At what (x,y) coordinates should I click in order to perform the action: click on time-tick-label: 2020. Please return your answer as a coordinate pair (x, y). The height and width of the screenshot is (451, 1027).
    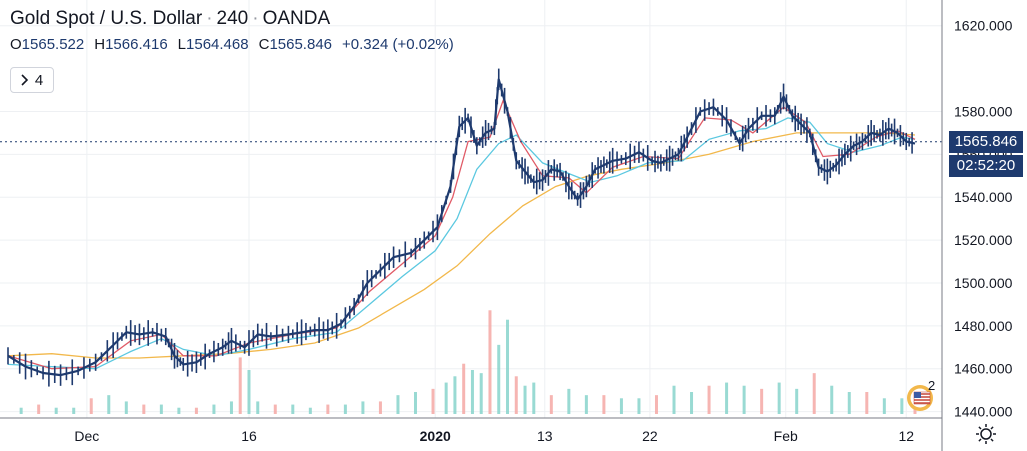
    Looking at the image, I should click on (435, 436).